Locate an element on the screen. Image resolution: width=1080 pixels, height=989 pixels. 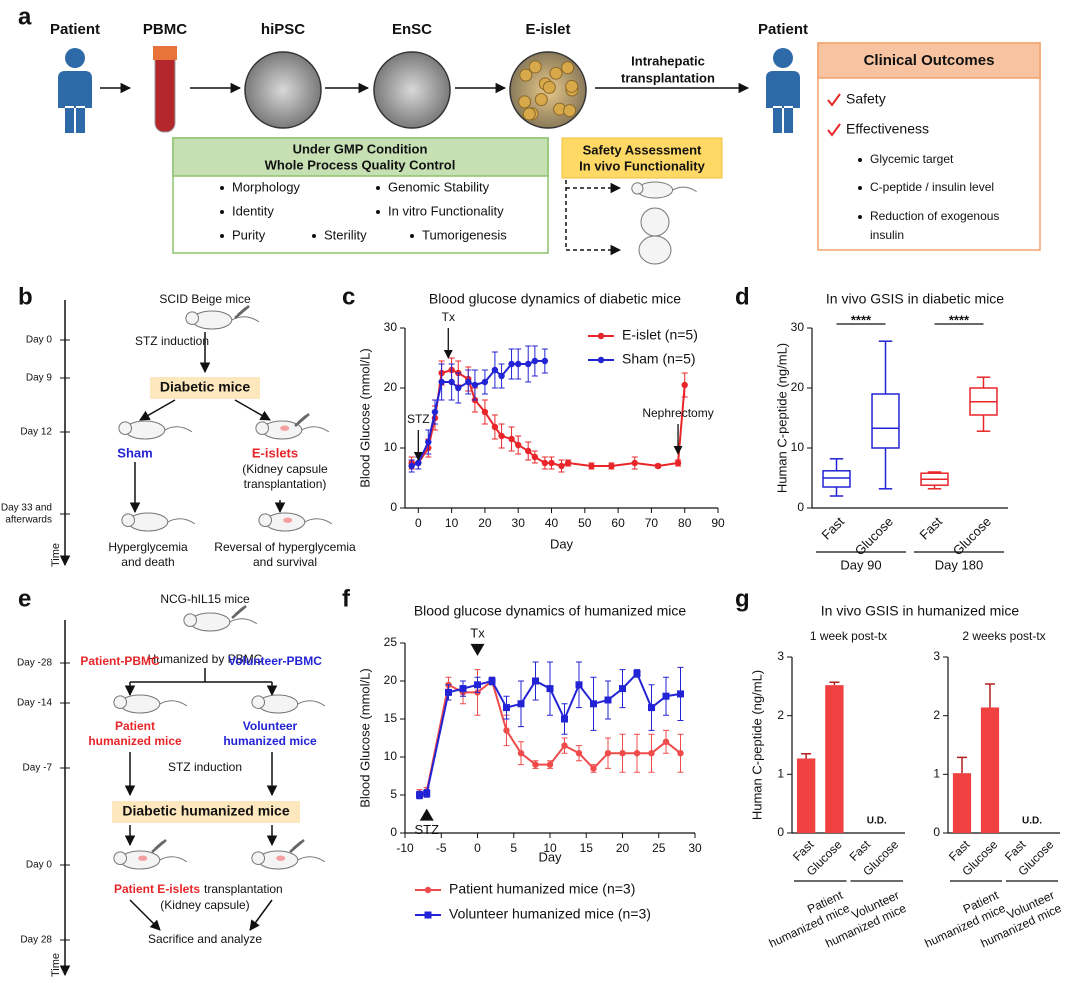
y-tick-label: 3 is located at coordinates (936, 656).